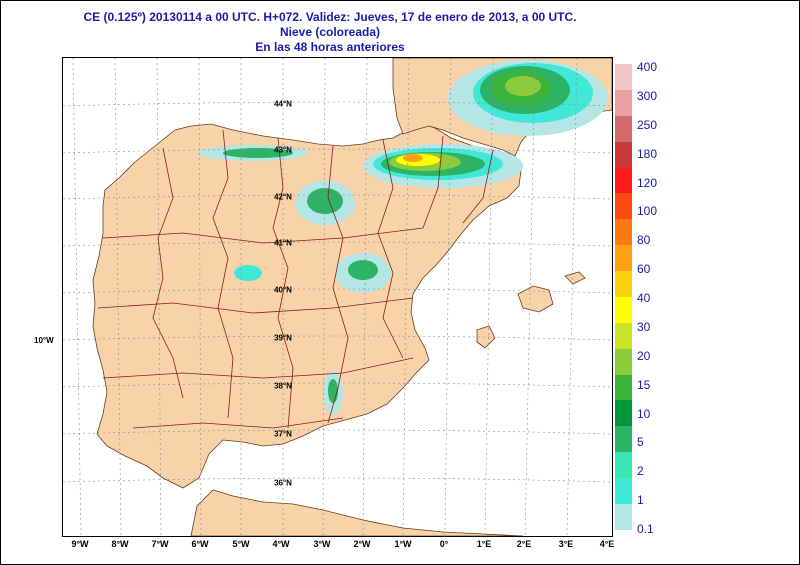 Image resolution: width=800 pixels, height=565 pixels. What do you see at coordinates (535, 299) in the screenshot?
I see `mallorca` at bounding box center [535, 299].